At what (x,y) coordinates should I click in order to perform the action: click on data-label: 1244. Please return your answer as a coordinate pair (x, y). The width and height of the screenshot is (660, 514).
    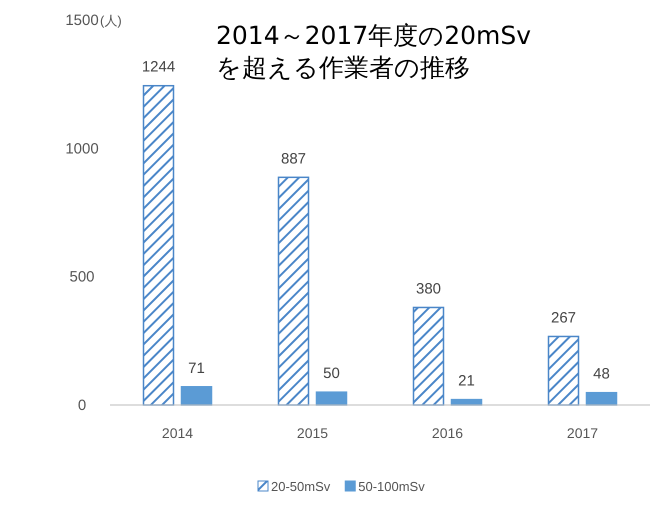
    Looking at the image, I should click on (159, 67).